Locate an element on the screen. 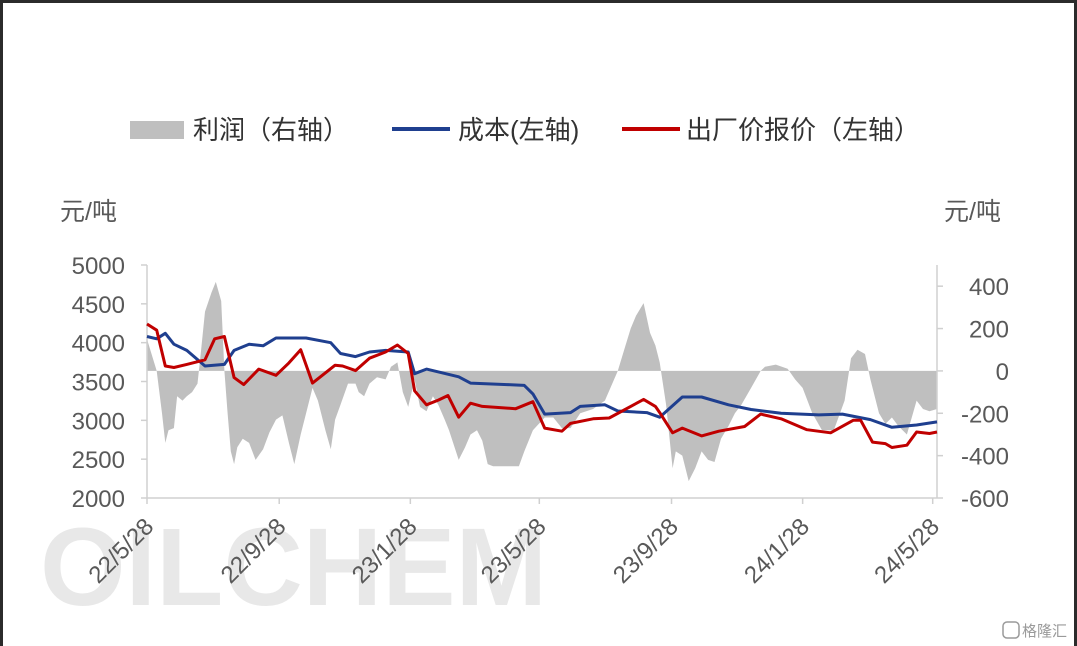 This screenshot has width=1077, height=646. legend-label-profit: 利润（右轴） is located at coordinates (271, 130).